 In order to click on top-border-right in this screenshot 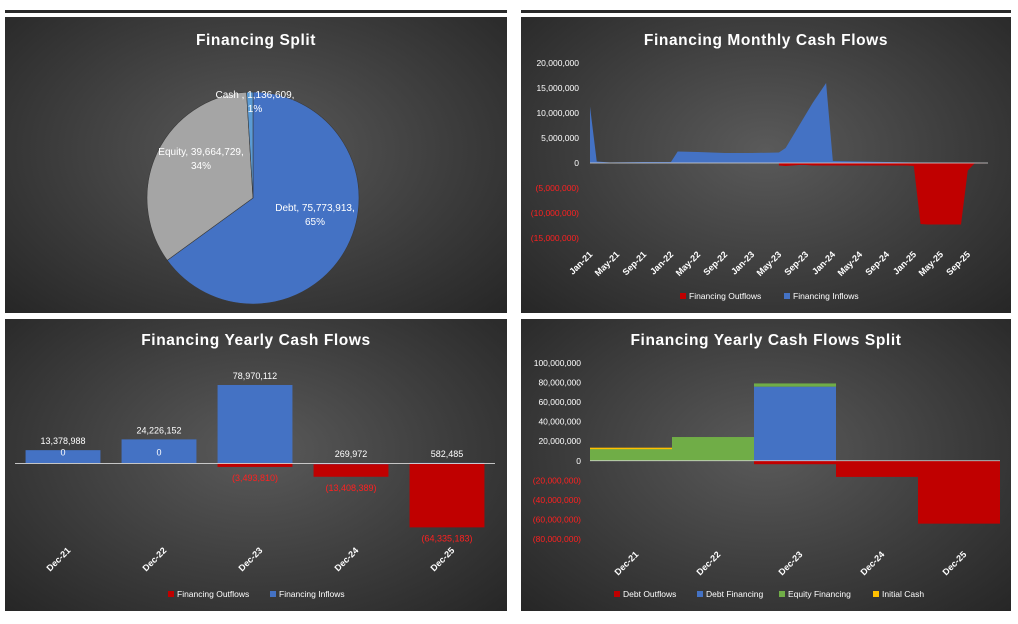, I will do `click(766, 11)`.